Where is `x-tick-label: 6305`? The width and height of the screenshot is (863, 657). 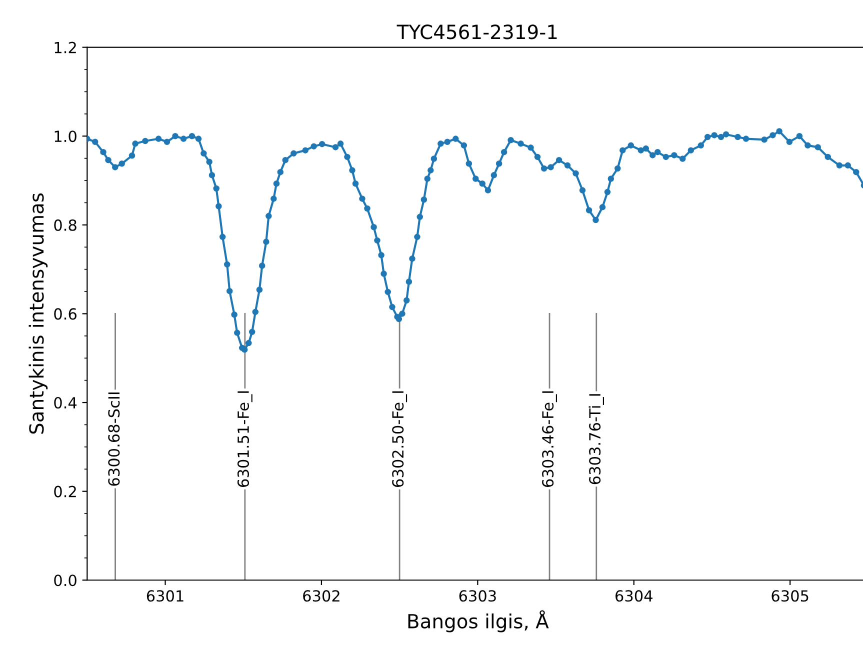
x-tick-label: 6305 is located at coordinates (790, 596).